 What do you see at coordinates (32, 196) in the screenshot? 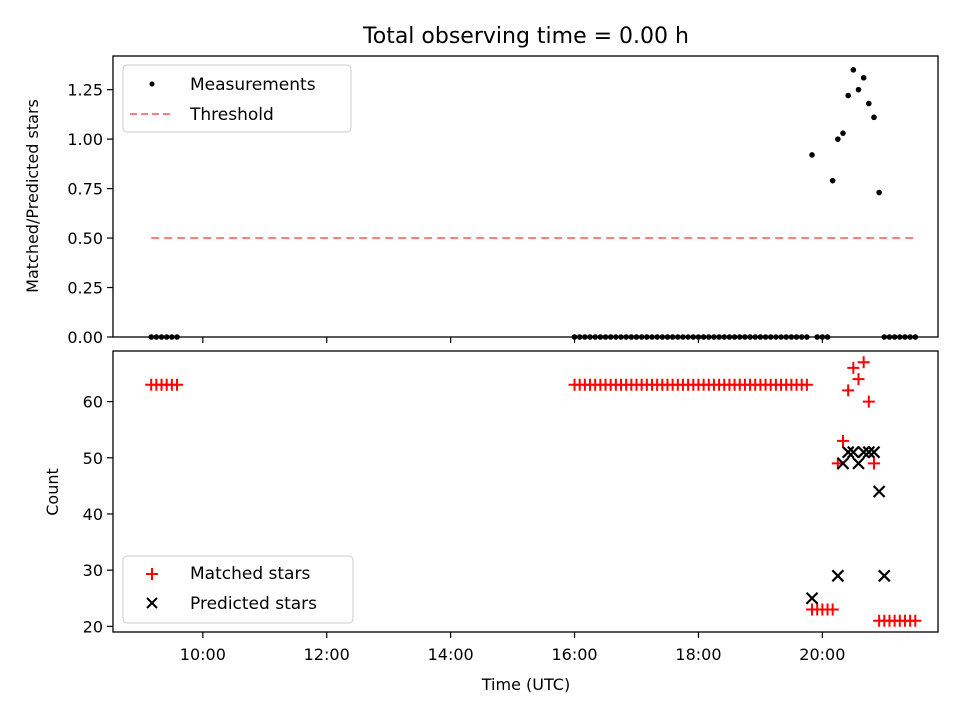
I see `top-y-axis-label: Matched/Predicted stars` at bounding box center [32, 196].